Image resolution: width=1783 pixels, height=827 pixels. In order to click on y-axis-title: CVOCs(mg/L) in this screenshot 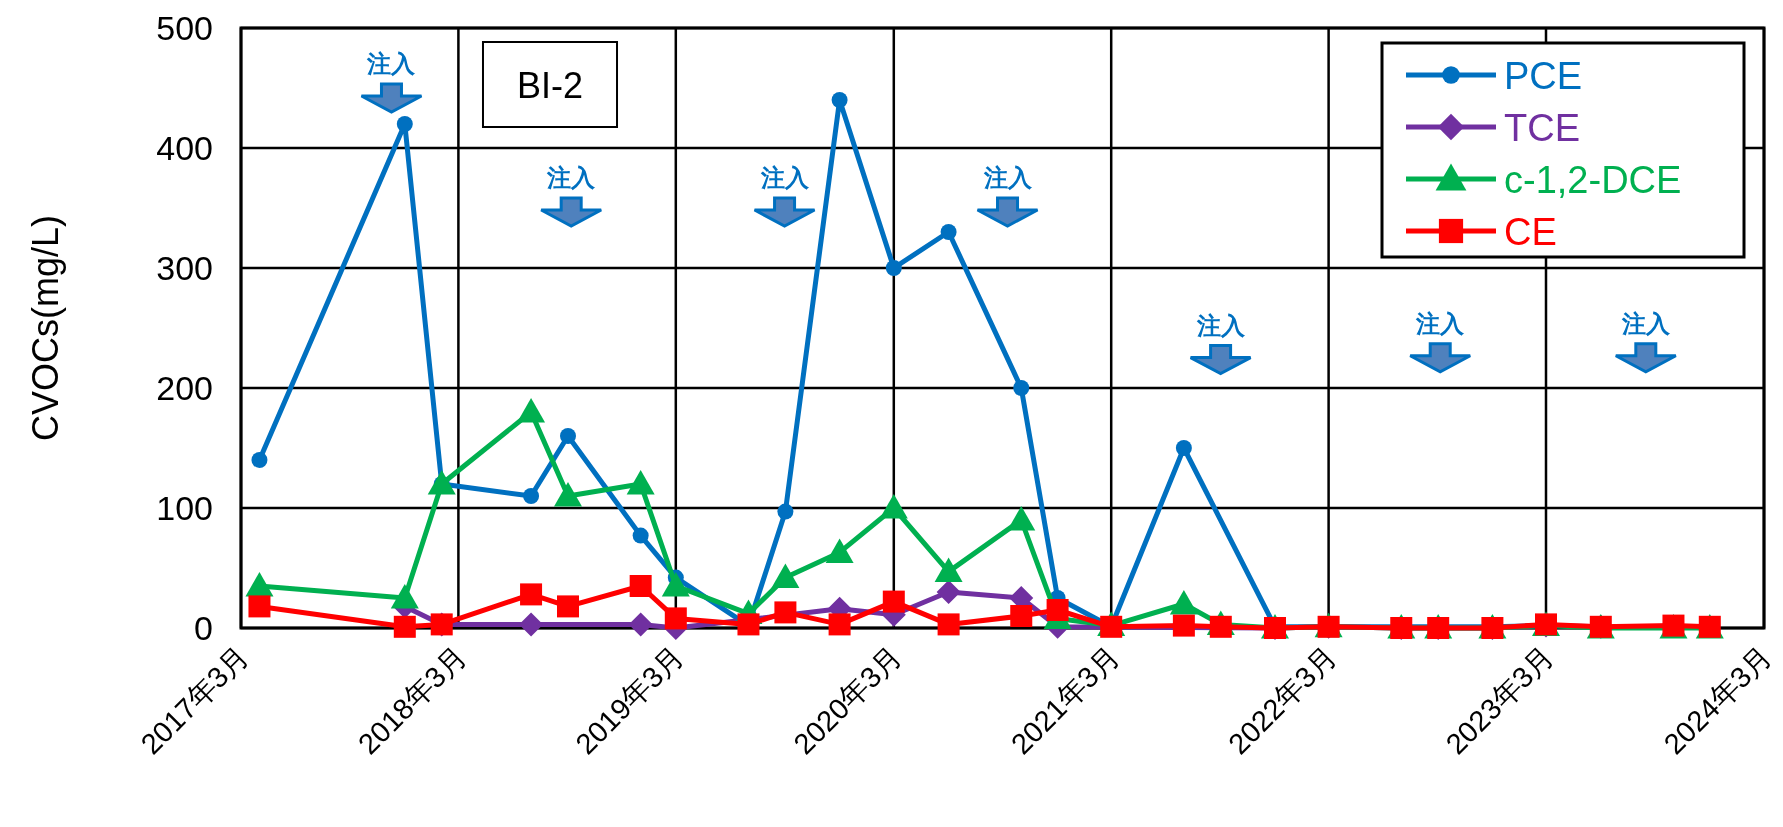, I will do `click(45, 328)`.